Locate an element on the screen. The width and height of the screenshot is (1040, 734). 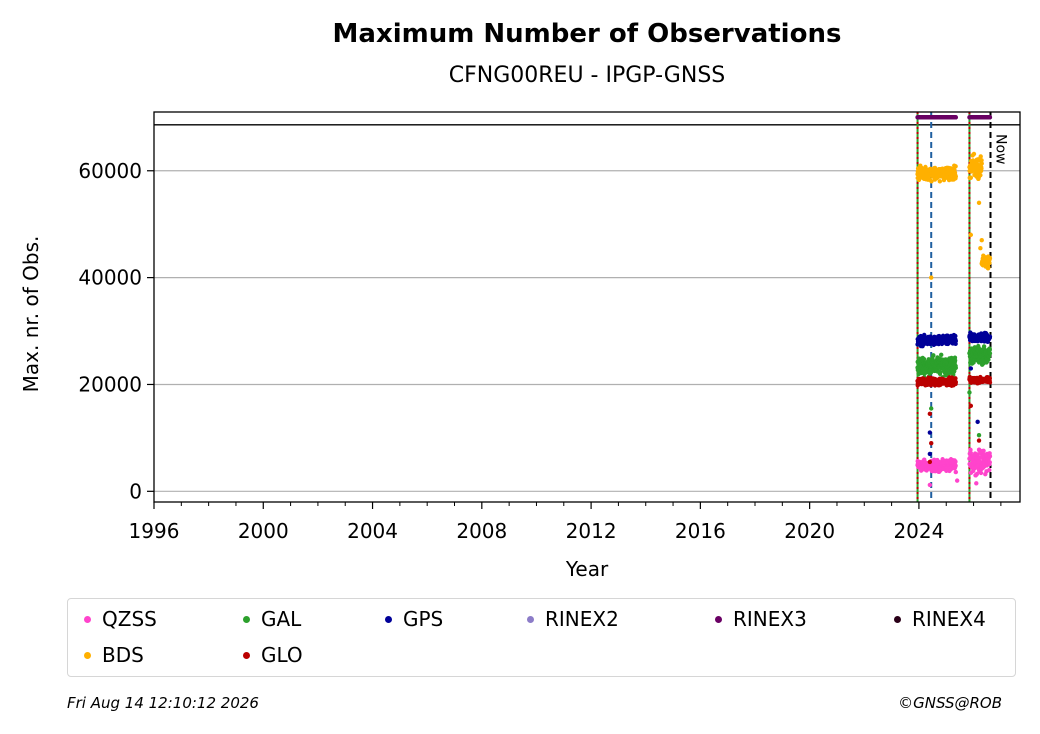
series-gal is located at coordinates (954, 390).